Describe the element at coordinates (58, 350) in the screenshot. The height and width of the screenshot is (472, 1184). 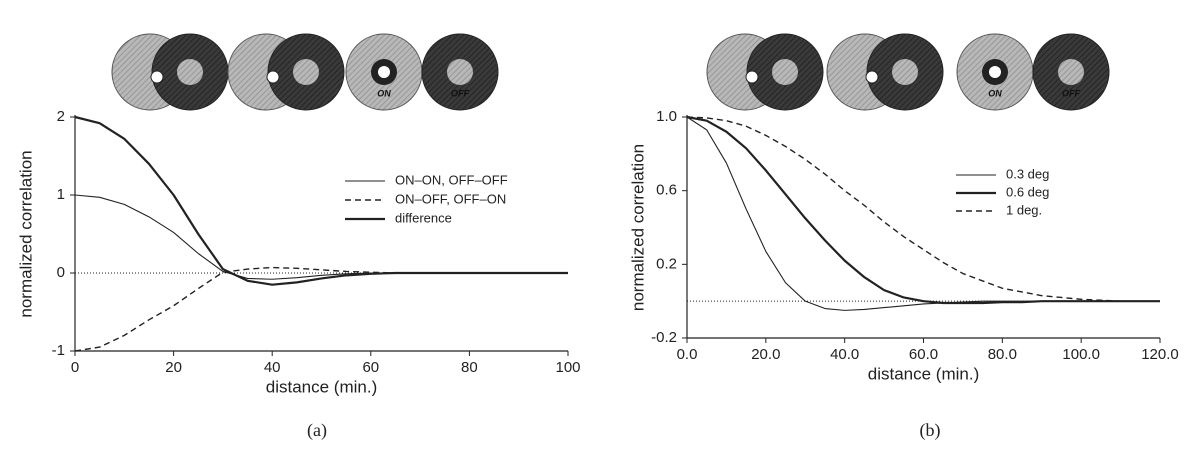
I see `y-tick-label: -1` at that location.